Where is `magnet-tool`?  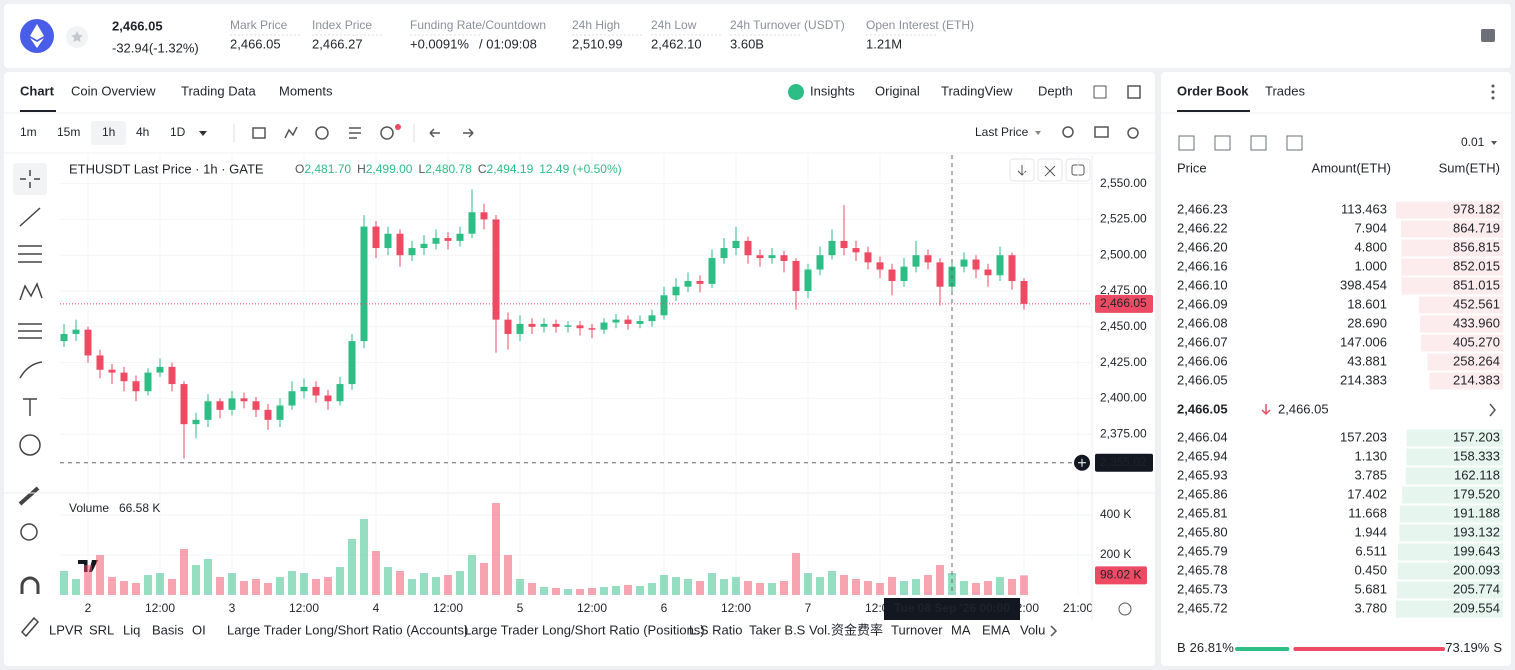 magnet-tool is located at coordinates (30, 585).